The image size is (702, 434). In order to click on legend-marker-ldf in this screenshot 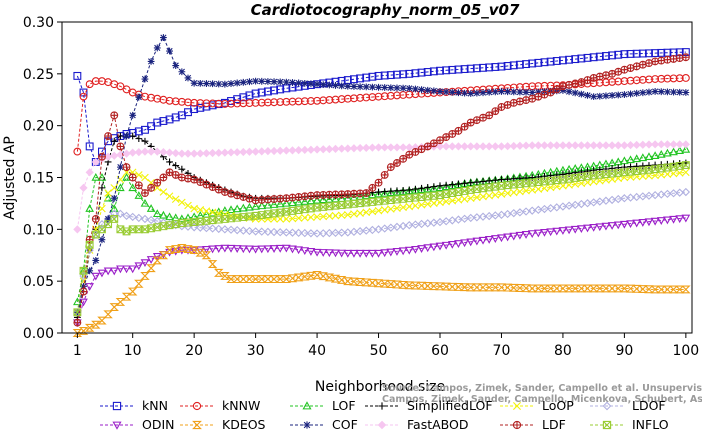, I will do `click(517, 425)`.